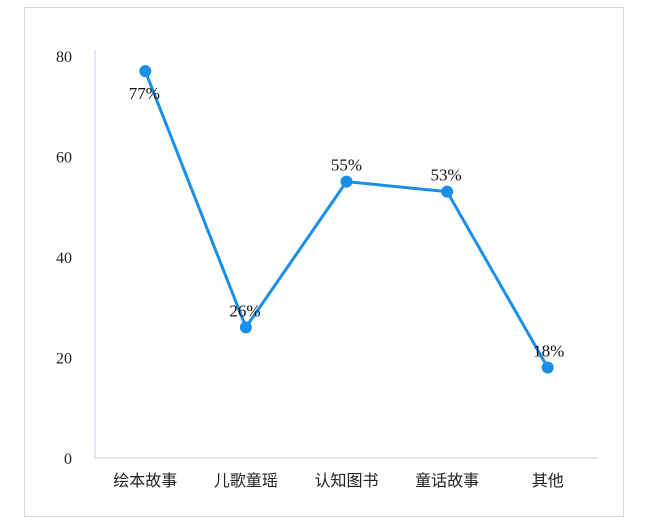 This screenshot has height=522, width=649. I want to click on x-category-label-1: 儿歌童瑶, so click(246, 480).